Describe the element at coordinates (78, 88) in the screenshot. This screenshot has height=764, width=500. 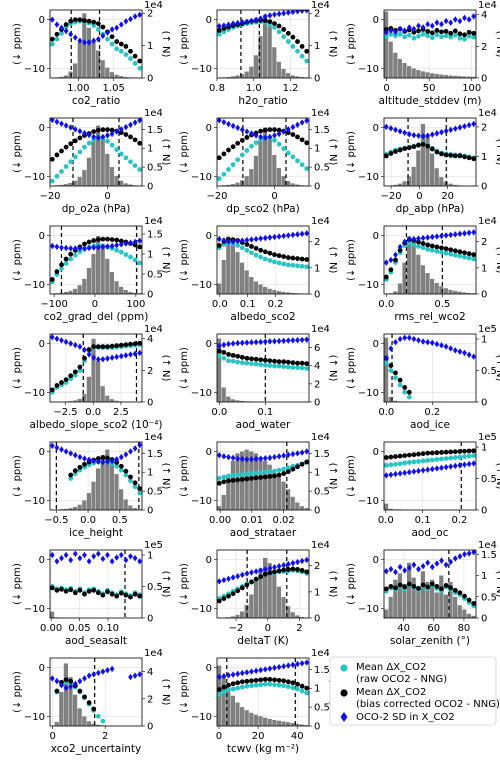
I see `x-tick-label: 1.00` at that location.